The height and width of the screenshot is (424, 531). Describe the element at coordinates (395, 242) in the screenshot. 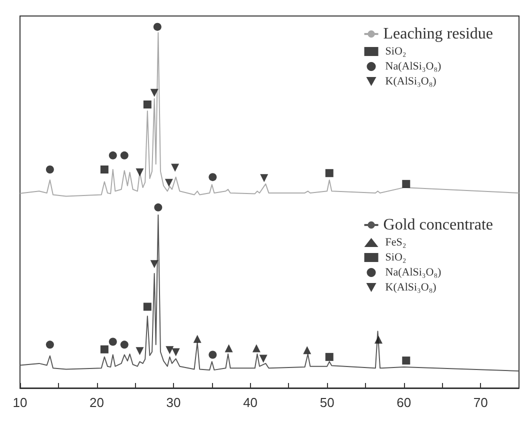

I see `legend-label: FeS₂` at that location.